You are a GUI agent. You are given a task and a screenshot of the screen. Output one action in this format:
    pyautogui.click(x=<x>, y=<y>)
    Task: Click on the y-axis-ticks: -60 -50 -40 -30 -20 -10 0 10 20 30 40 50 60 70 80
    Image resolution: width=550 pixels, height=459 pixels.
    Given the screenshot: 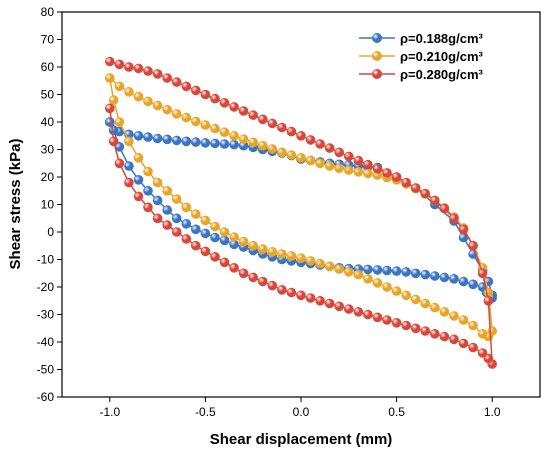 What is the action you would take?
    pyautogui.click(x=49, y=204)
    